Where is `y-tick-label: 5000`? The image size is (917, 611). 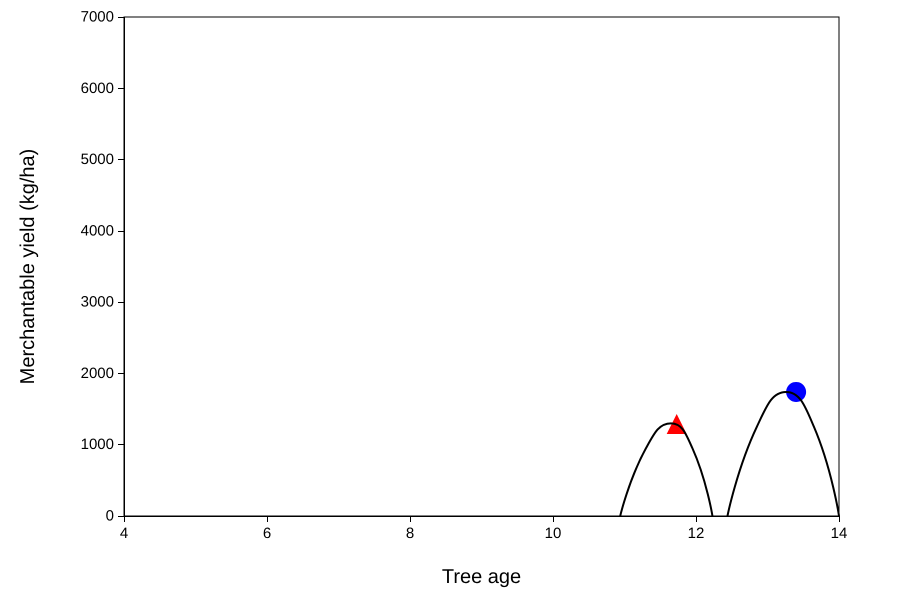 y-tick-label: 5000 is located at coordinates (97, 159).